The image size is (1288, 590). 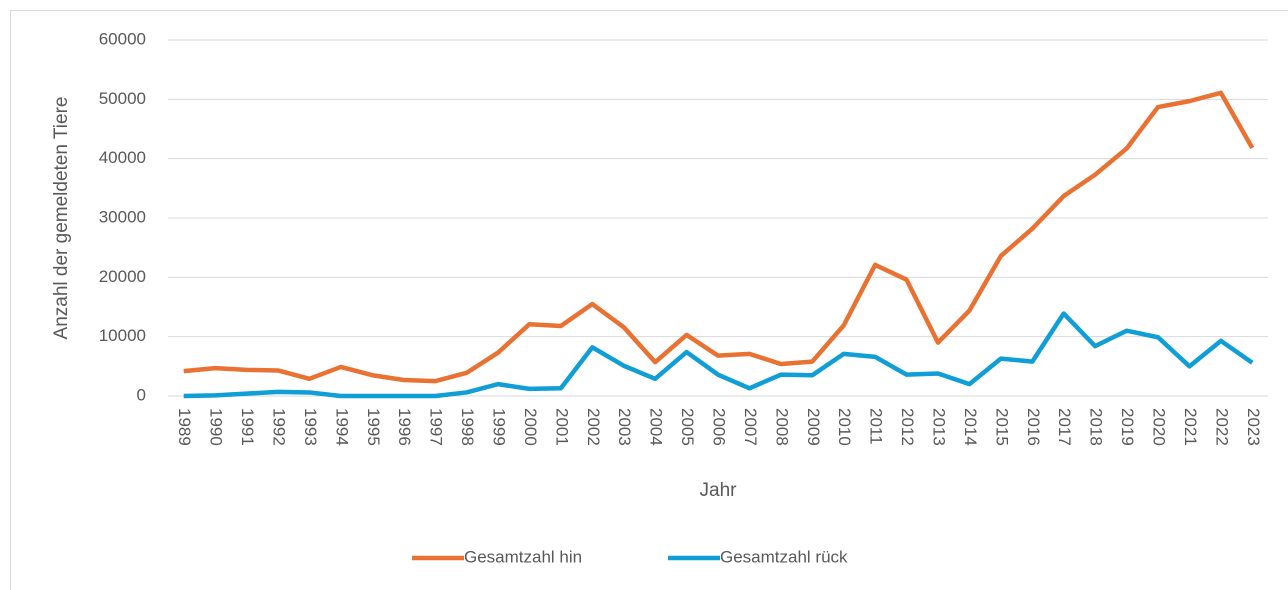 I want to click on x-tick-label: 2006, so click(x=719, y=427).